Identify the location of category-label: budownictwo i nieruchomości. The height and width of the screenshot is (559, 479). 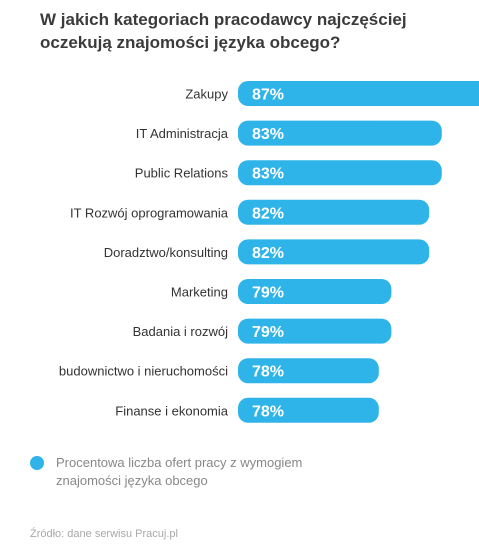
(143, 371).